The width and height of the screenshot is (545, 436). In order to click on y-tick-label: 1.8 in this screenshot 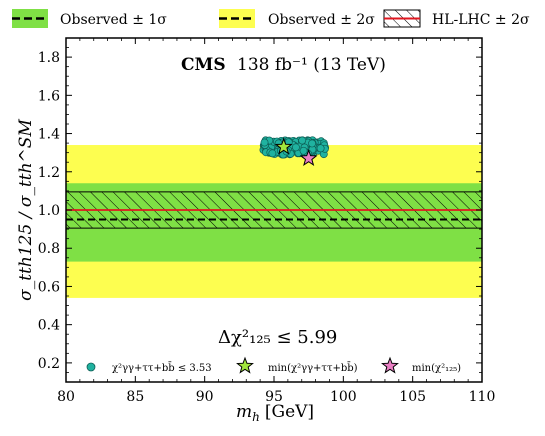, I will do `click(49, 58)`.